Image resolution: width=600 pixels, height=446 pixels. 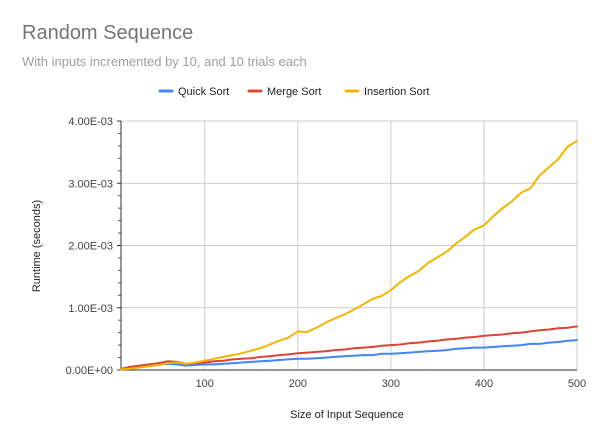 What do you see at coordinates (90, 184) in the screenshot?
I see `y-tick-label: 3.00E-03` at bounding box center [90, 184].